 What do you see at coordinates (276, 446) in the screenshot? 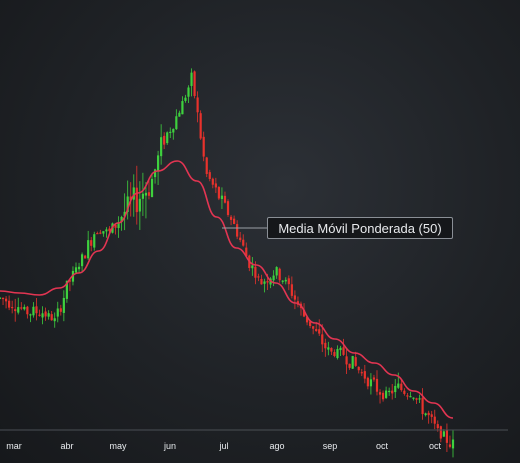
I see `x-tick-label: ago` at bounding box center [276, 446].